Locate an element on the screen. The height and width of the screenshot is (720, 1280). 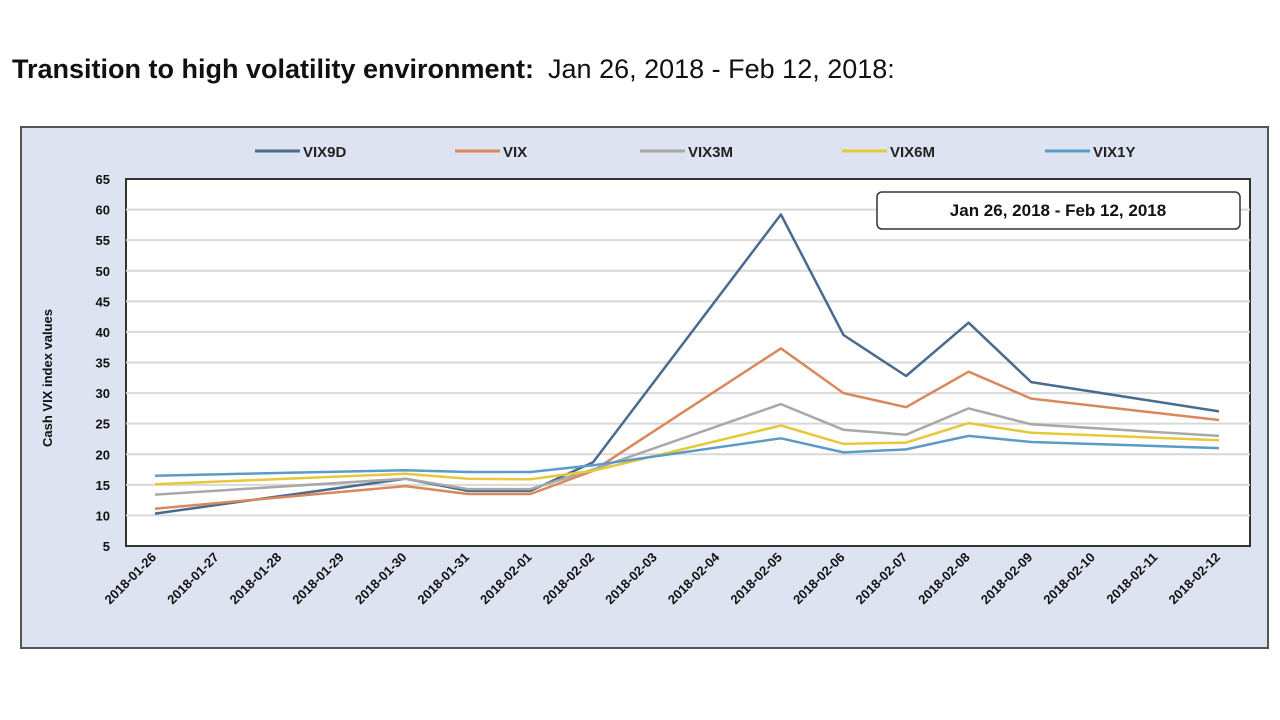
legend-label: VIX6M is located at coordinates (912, 152).